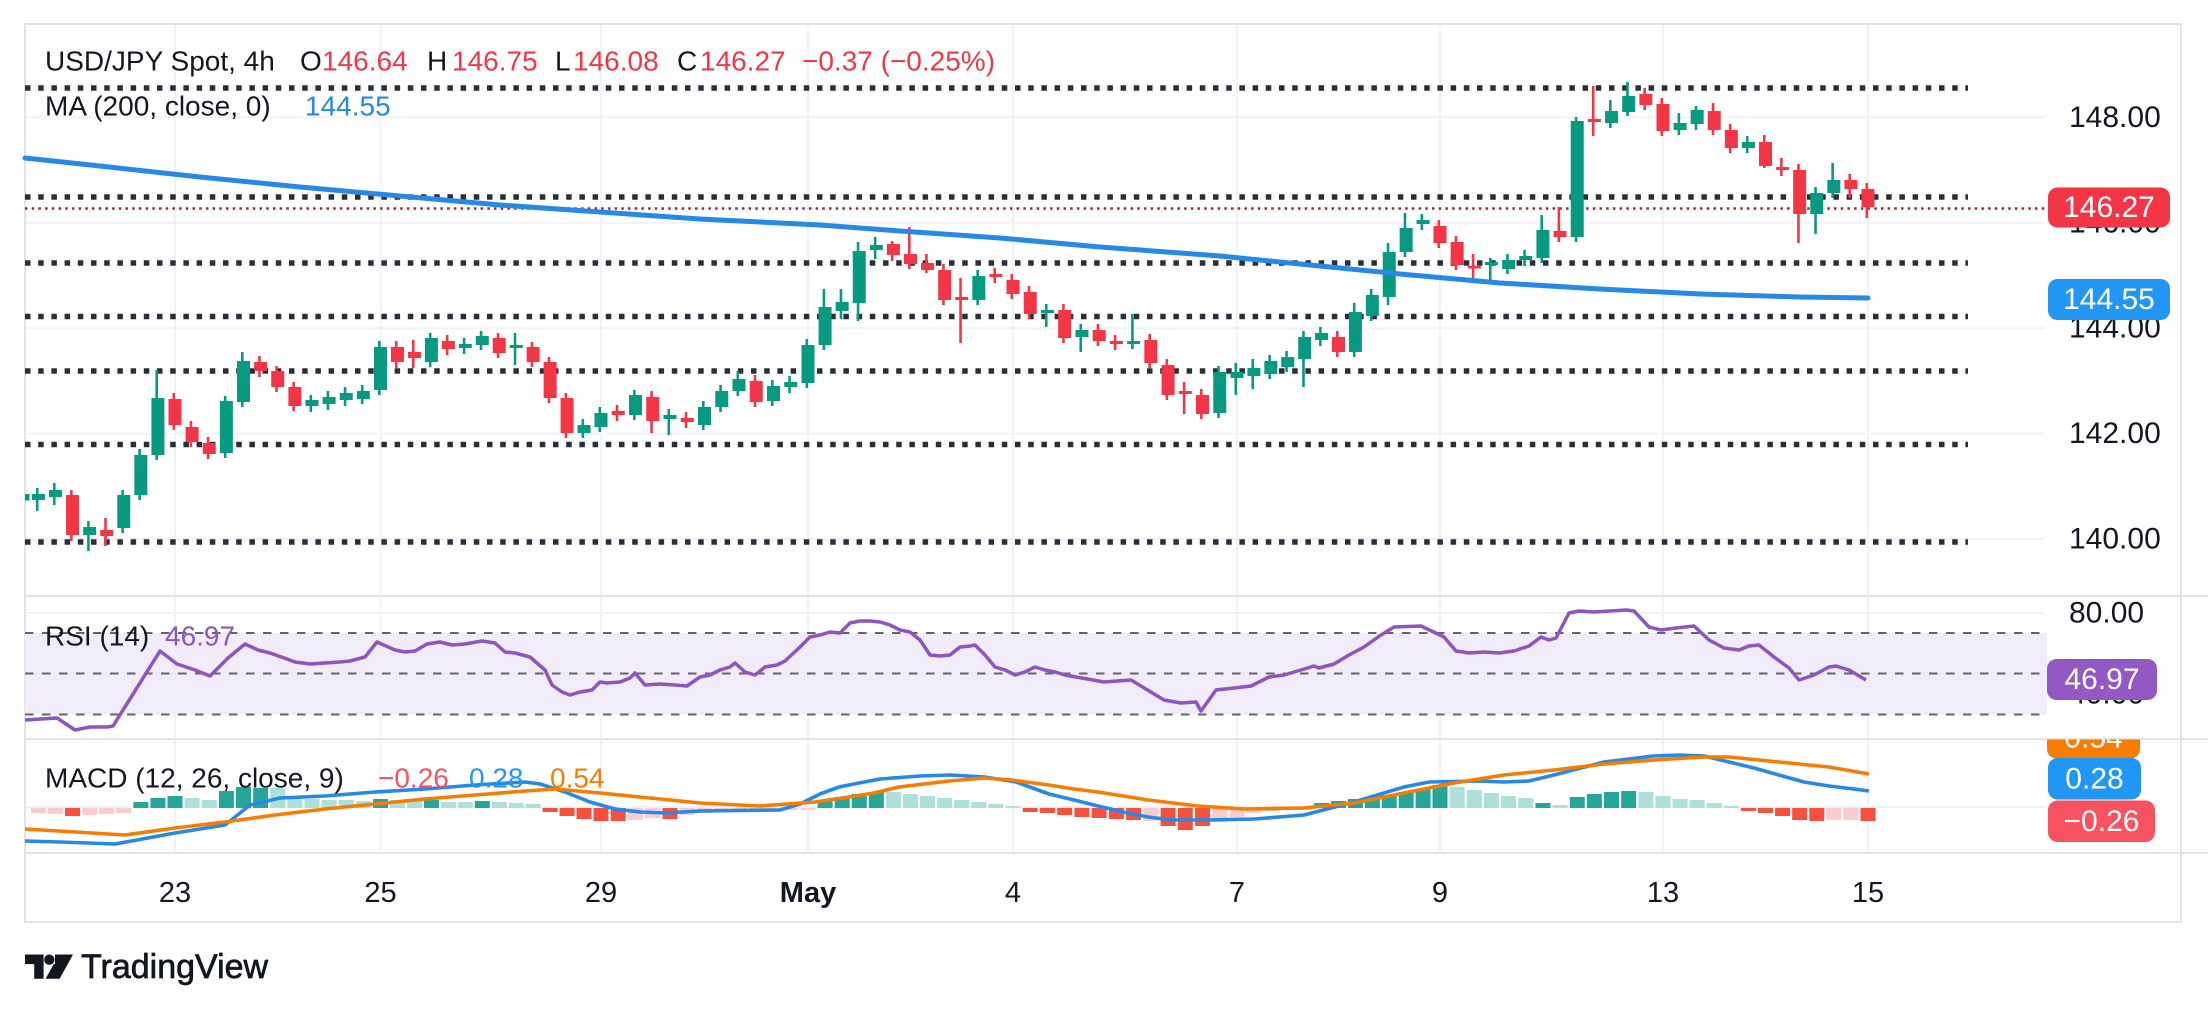 The height and width of the screenshot is (1012, 2208). I want to click on svg-text: 4, so click(1013, 893).